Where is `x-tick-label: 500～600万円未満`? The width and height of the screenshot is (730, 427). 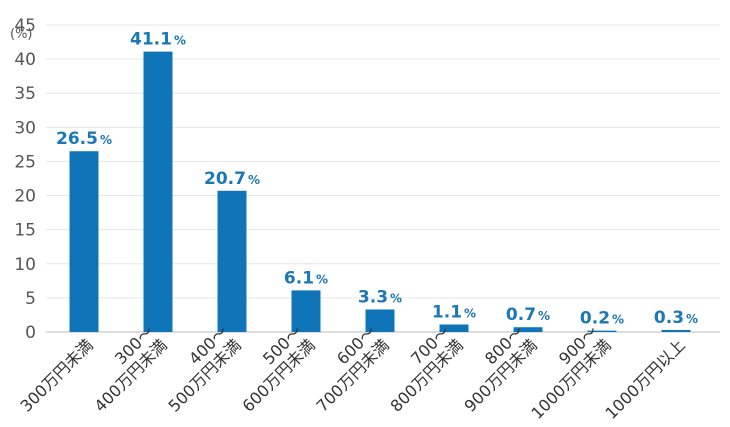
x-tick-label: 500～600万円未満 is located at coordinates (272, 369).